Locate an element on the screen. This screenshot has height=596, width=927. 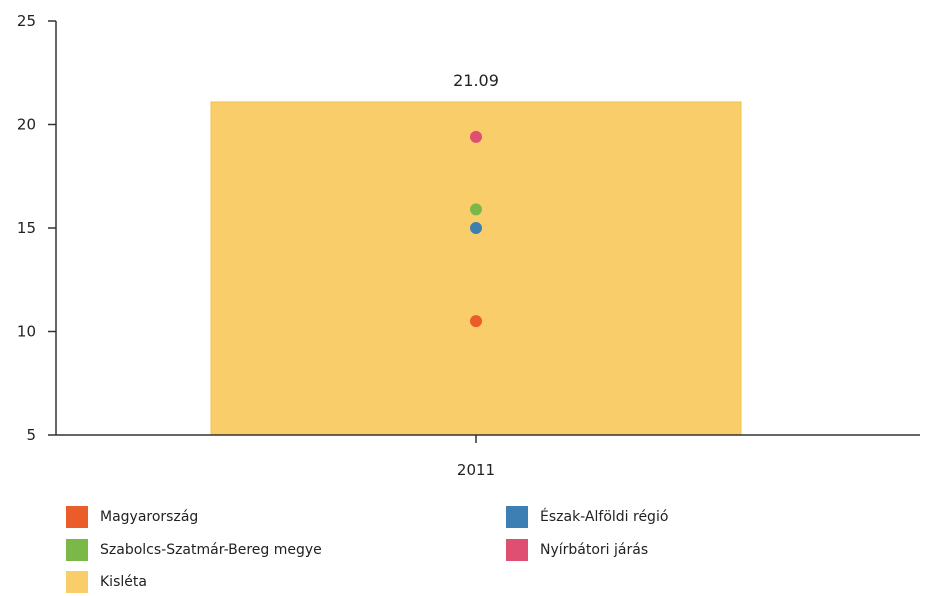
y-tick-label: 10 is located at coordinates (26, 332).